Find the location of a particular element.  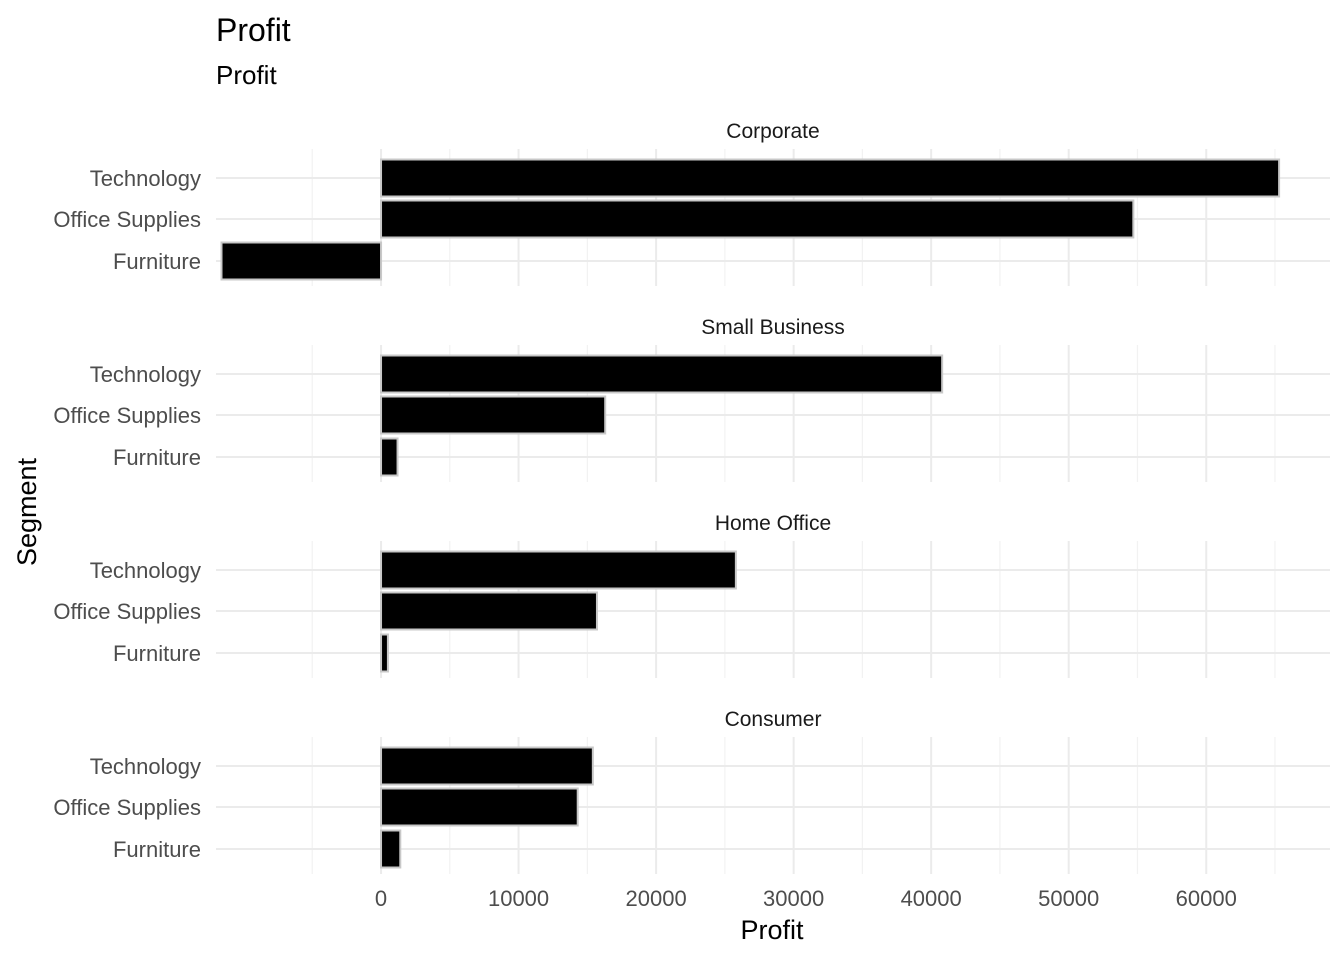

facet-strip-label: Corporate is located at coordinates (772, 131).